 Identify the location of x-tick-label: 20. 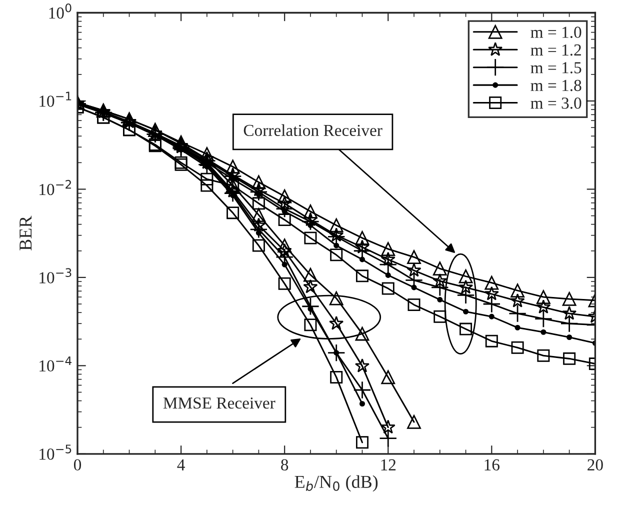
(595, 464).